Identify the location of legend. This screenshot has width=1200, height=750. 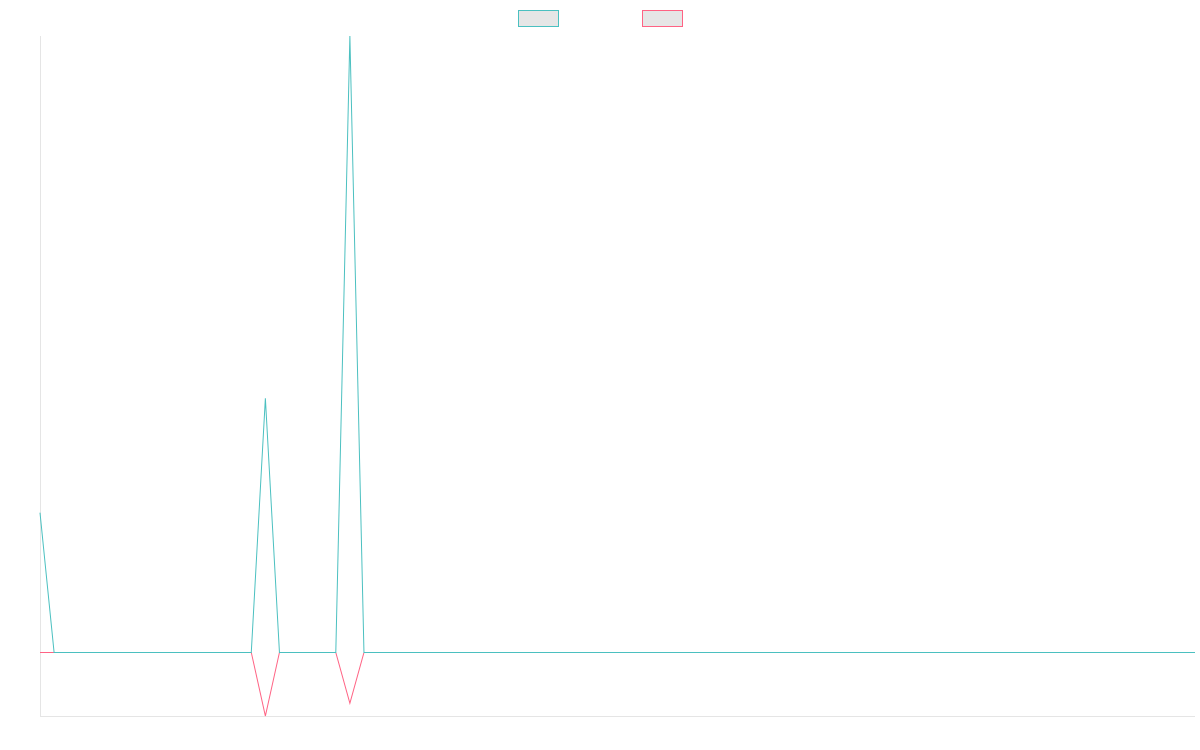
(600, 18).